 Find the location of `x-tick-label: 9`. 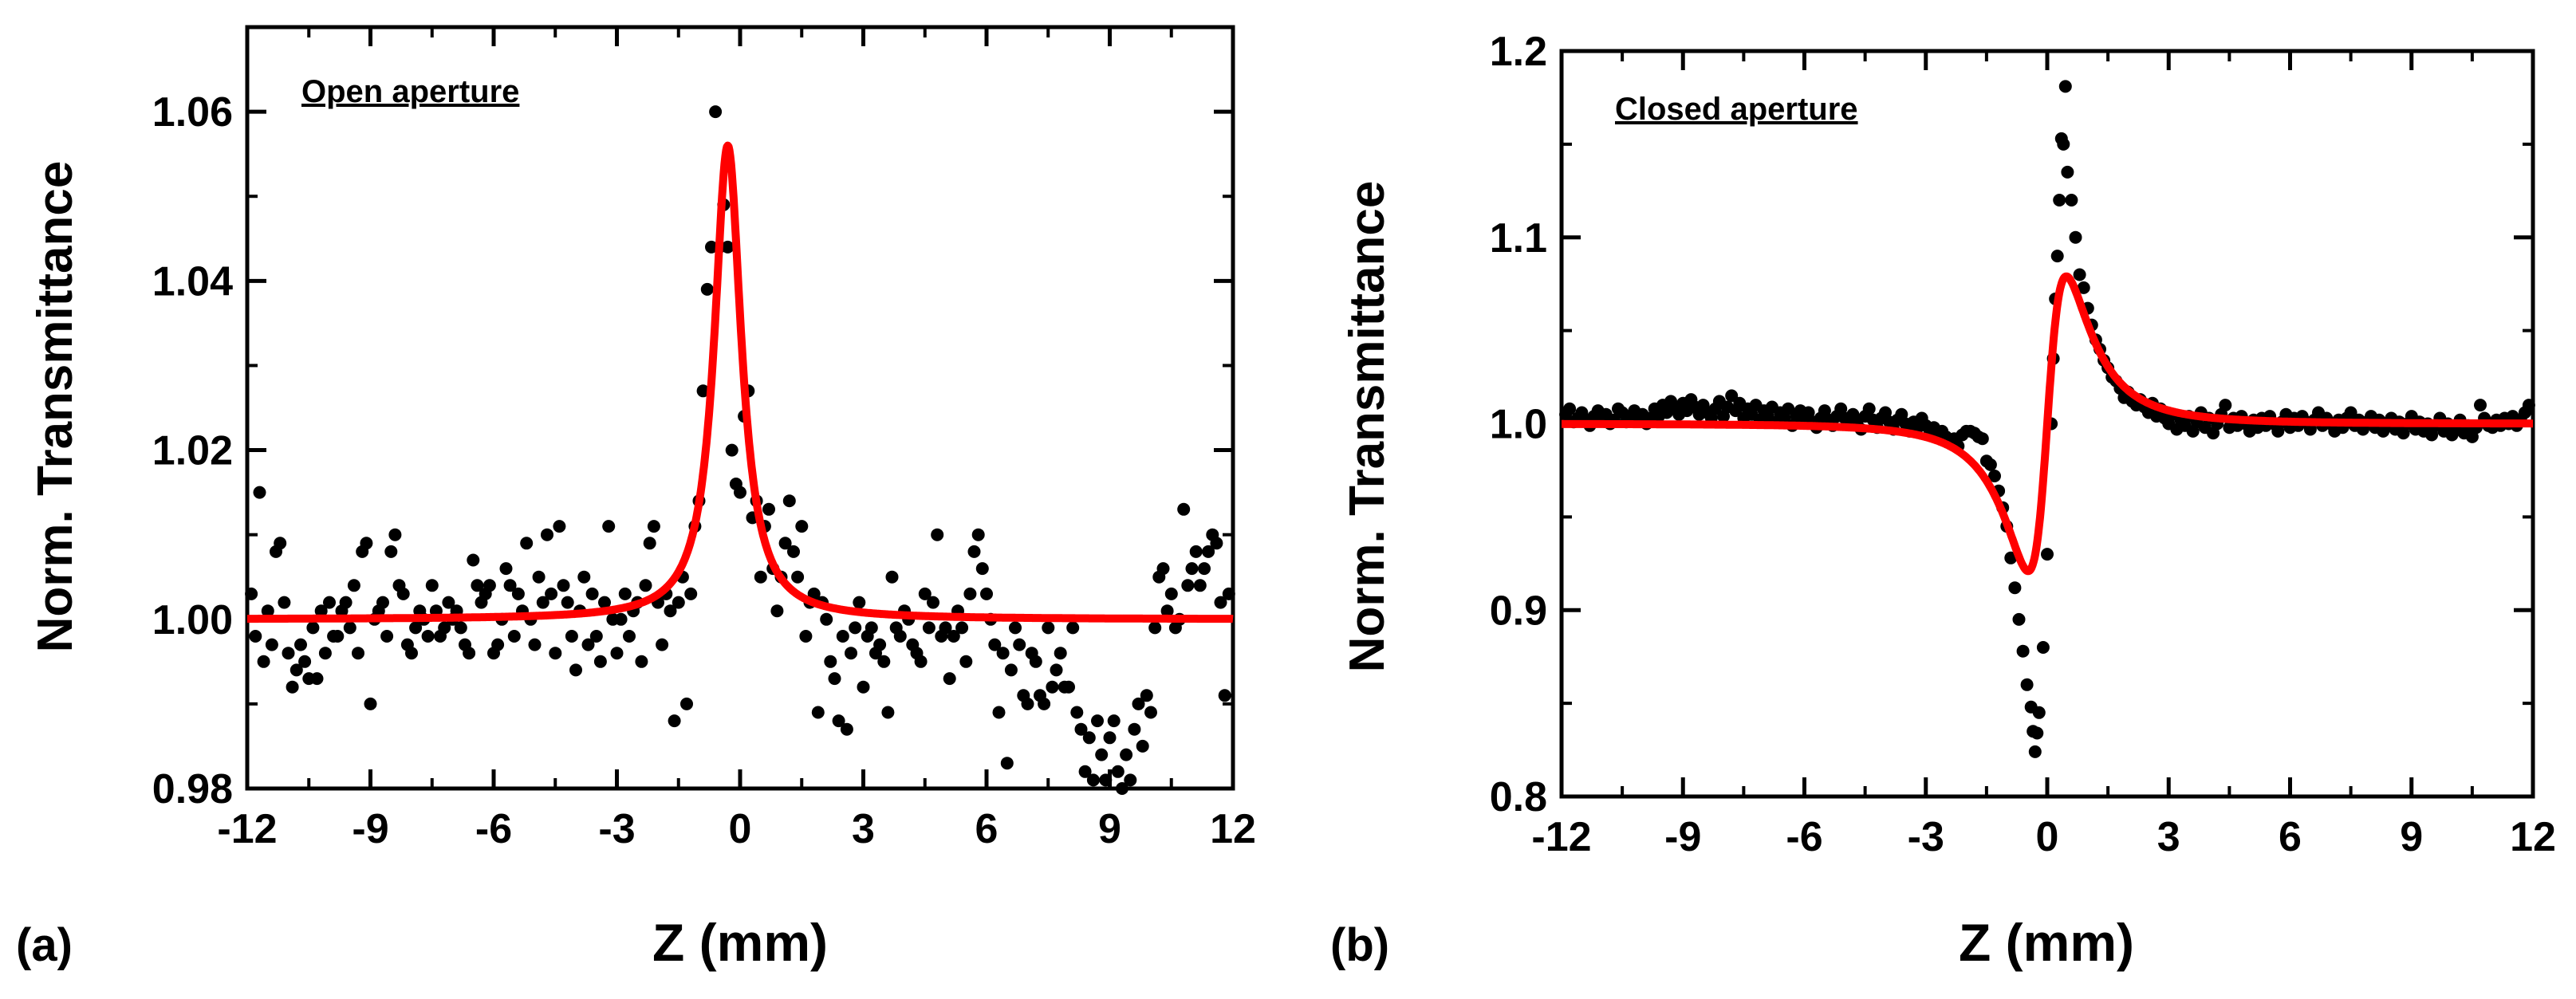

x-tick-label: 9 is located at coordinates (2411, 837).